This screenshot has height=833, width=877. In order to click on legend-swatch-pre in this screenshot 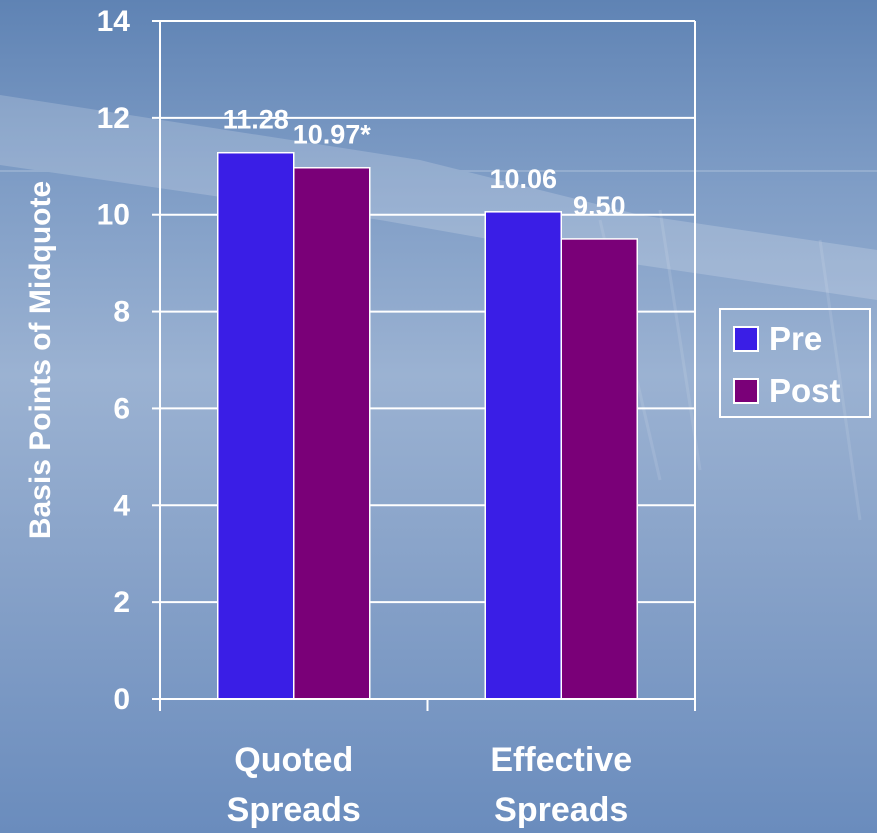, I will do `click(746, 339)`.